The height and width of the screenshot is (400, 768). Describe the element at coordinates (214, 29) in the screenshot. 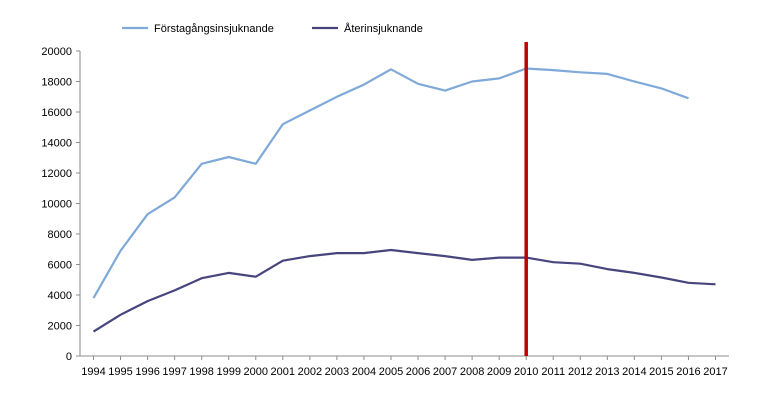

I see `legend-label: Förstagångsinsjuknande` at that location.